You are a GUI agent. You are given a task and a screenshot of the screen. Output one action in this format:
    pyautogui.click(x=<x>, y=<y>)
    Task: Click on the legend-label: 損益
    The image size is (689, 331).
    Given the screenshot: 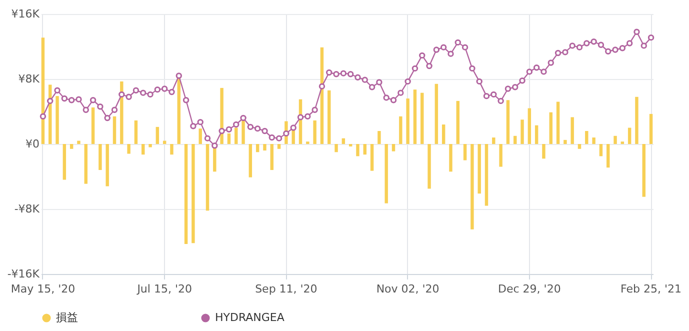 What is the action you would take?
    pyautogui.click(x=67, y=317)
    